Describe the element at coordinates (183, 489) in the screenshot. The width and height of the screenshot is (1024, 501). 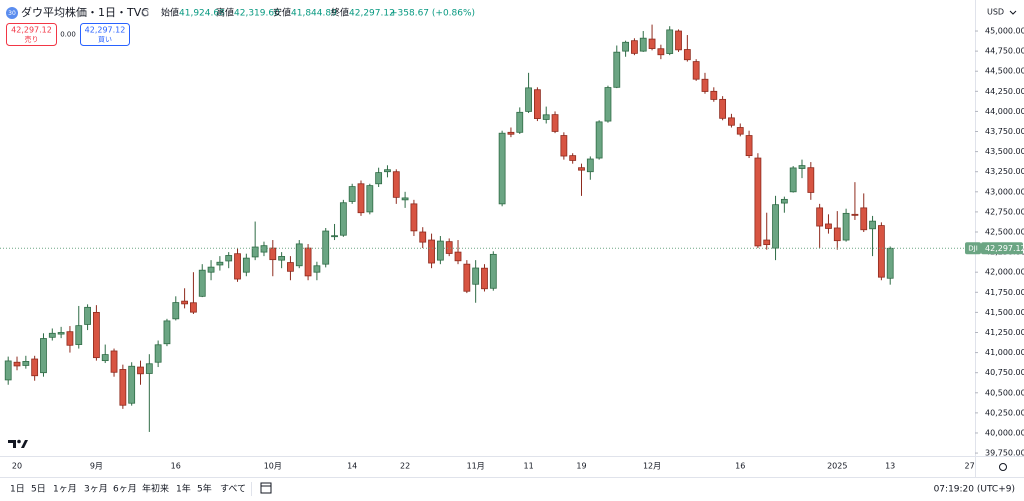
I see `range-button: 1年` at that location.